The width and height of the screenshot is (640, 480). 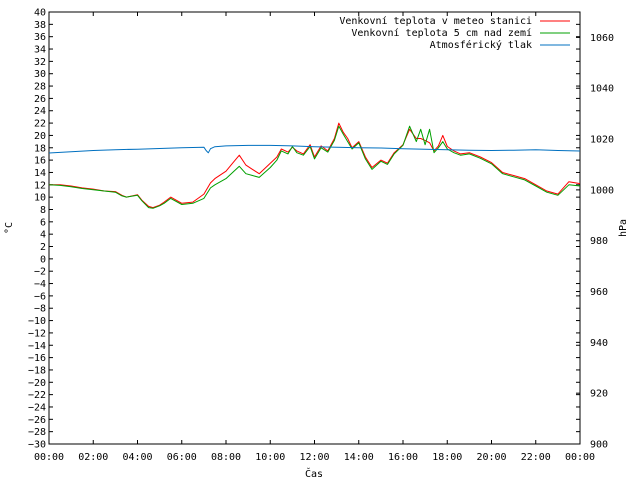 I want to click on x-tick-label: 16:00, so click(x=403, y=457).